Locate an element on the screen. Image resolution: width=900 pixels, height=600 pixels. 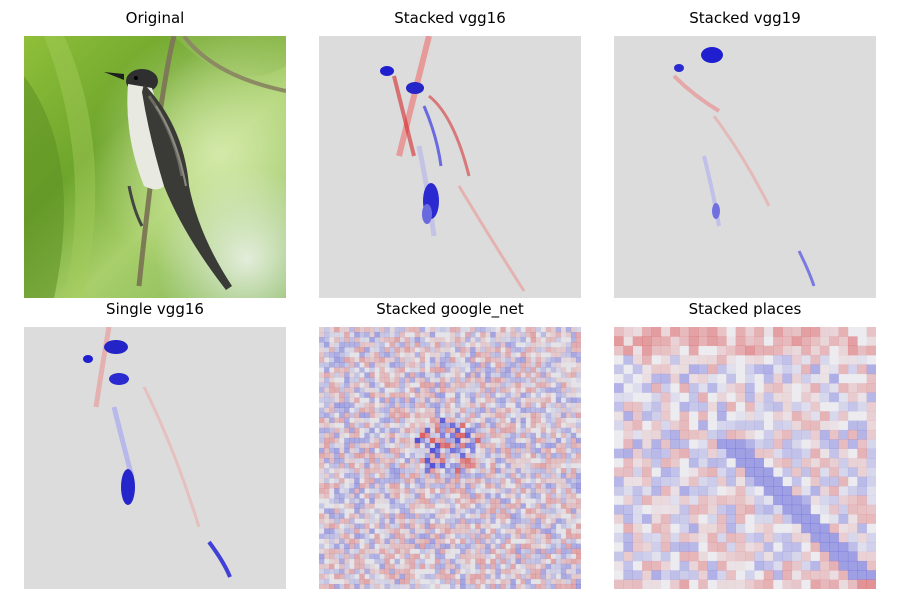
panel-title: Stacked vgg19 is located at coordinates (745, 18).